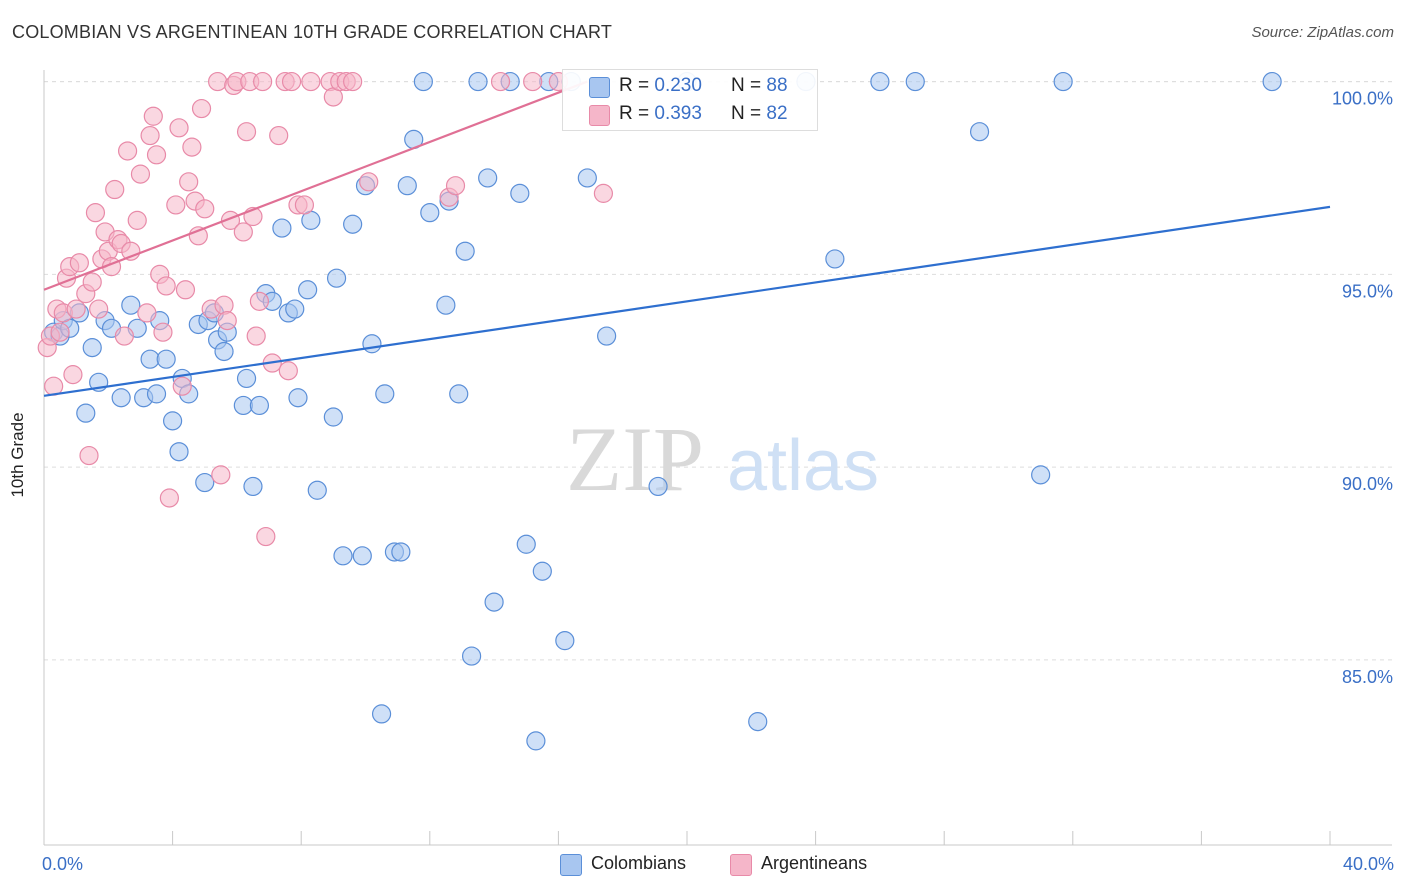 Image resolution: width=1406 pixels, height=892 pixels. Describe the element at coordinates (1362, 99) in the screenshot. I see `y-tick-label: 100.0%` at that location.